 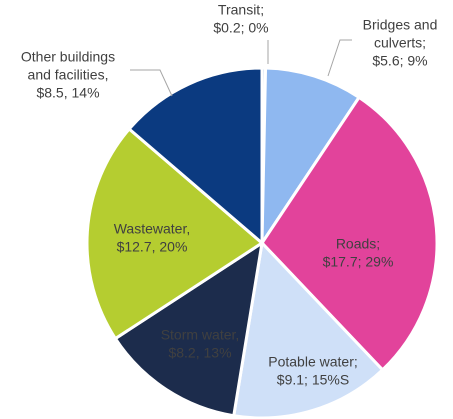 What do you see at coordinates (358, 262) in the screenshot?
I see `slice-value-label: $17.7; 29%` at bounding box center [358, 262].